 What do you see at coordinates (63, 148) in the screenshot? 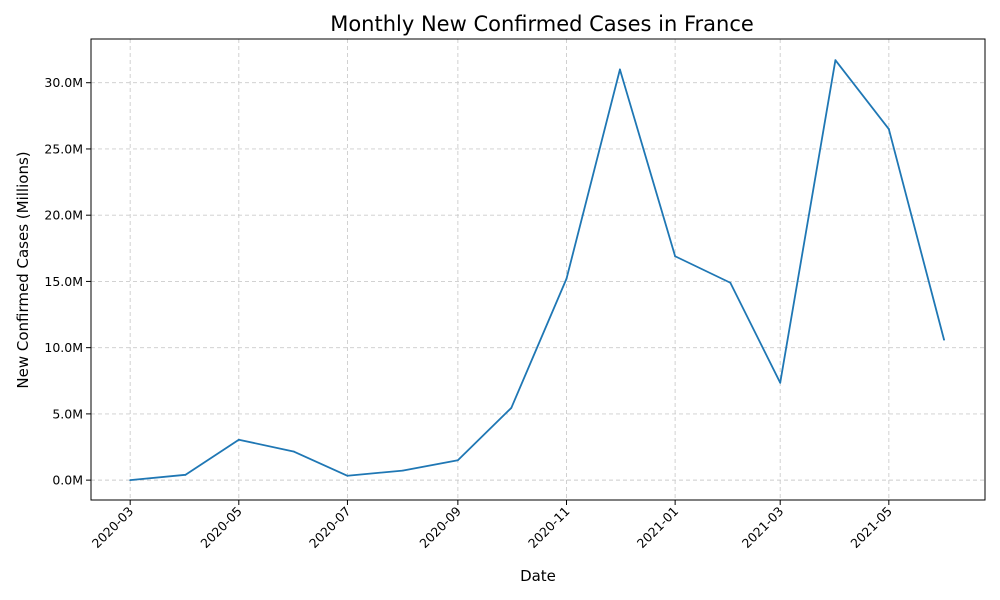
I see `y-tick-label: 25.0M` at bounding box center [63, 148].